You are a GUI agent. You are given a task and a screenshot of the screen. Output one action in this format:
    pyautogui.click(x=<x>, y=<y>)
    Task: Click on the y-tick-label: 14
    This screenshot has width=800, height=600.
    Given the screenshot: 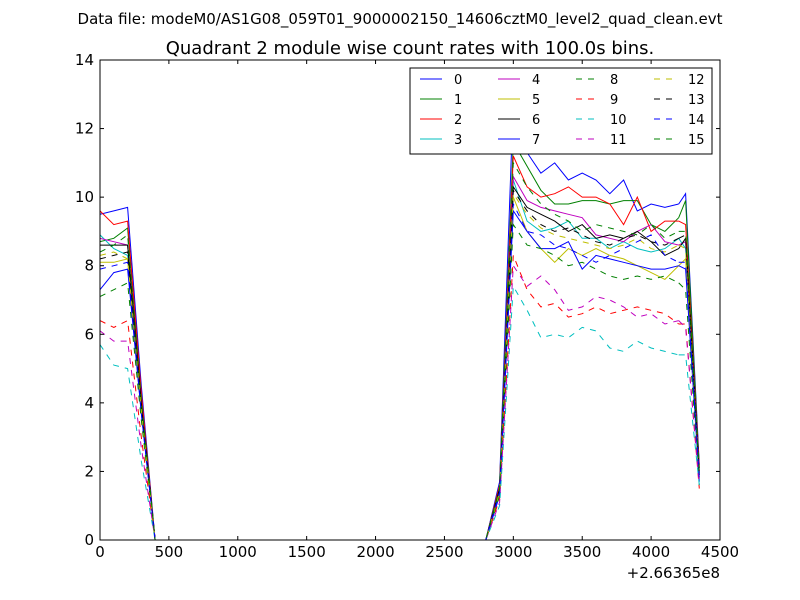 What is the action you would take?
    pyautogui.click(x=84, y=60)
    